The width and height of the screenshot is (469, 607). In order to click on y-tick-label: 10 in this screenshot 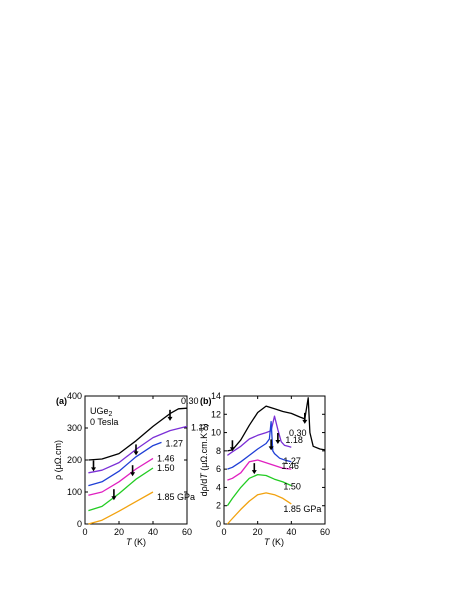, I will do `click(216, 433)`.